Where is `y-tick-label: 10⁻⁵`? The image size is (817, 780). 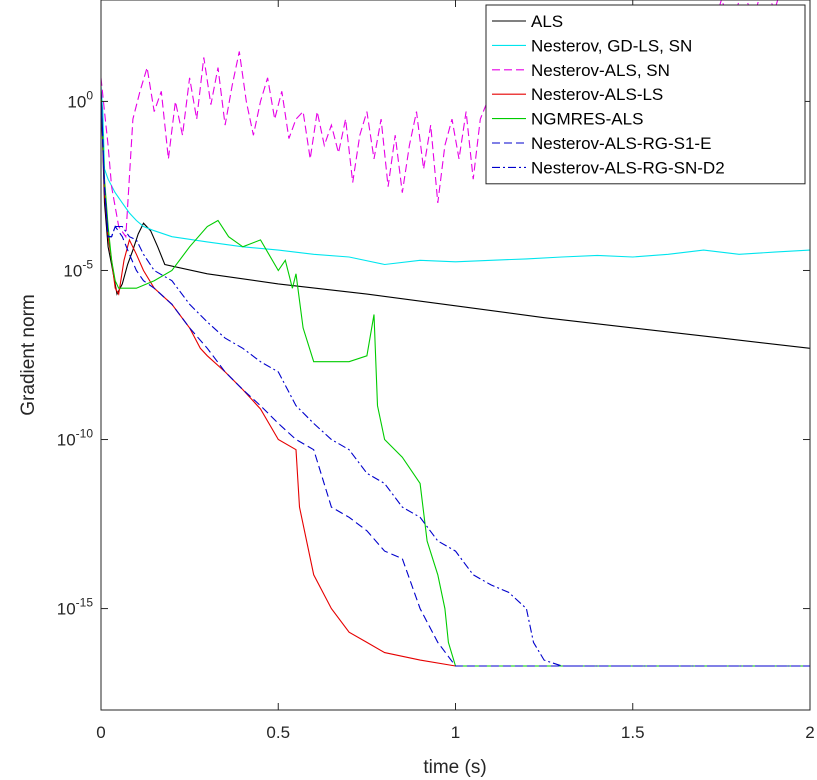 y-tick-label: 10⁻⁵ is located at coordinates (78, 268).